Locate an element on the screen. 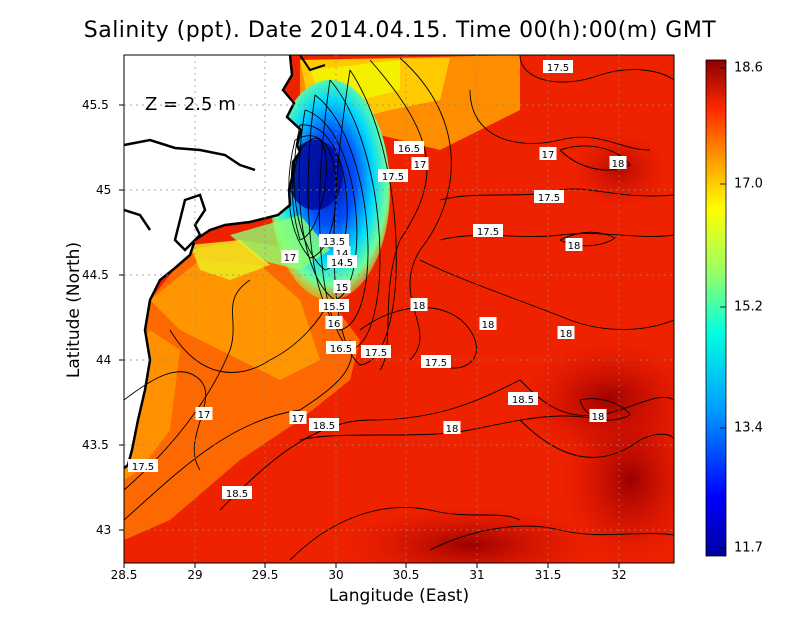 This screenshot has height=618, width=800. contour-value-label: 16 is located at coordinates (334, 323).